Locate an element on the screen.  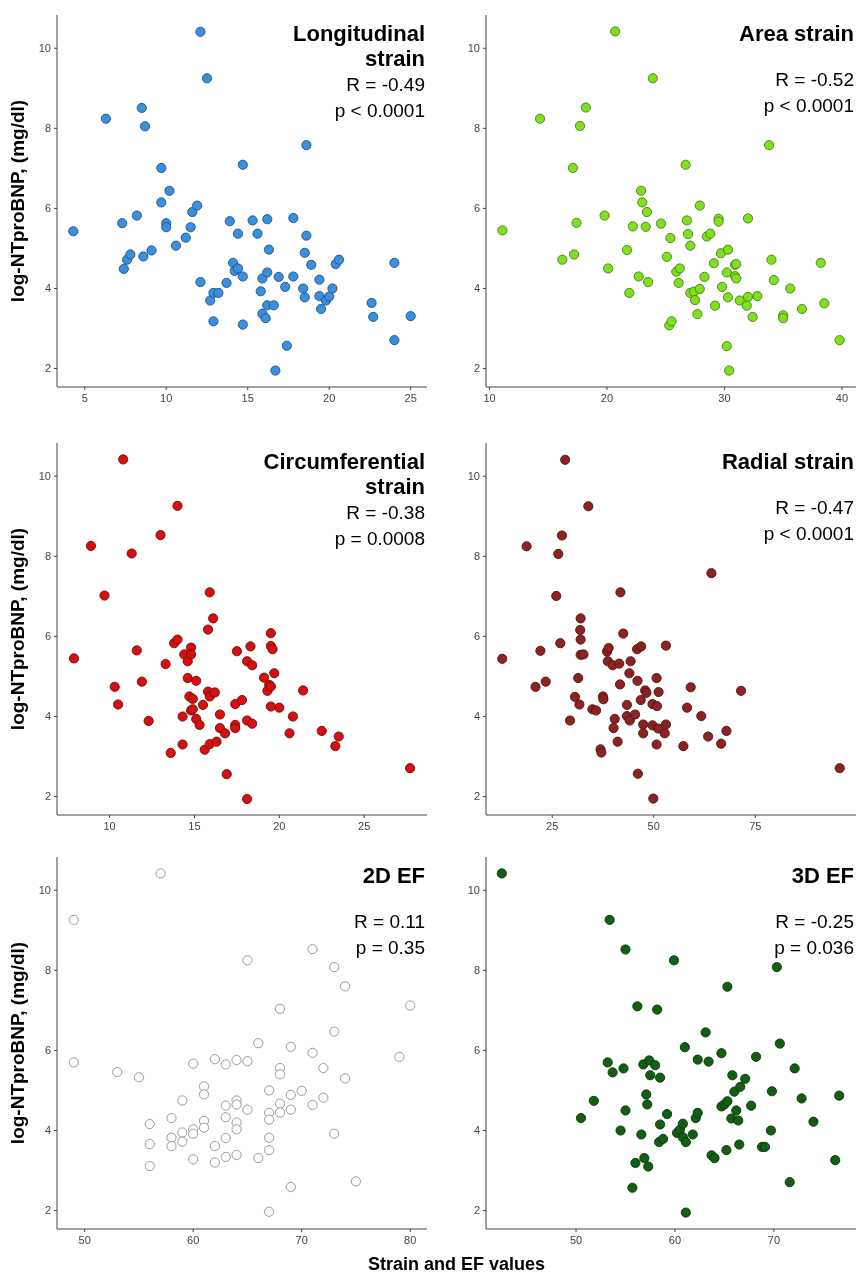
chart-title: 3D EF is located at coordinates (822, 875).